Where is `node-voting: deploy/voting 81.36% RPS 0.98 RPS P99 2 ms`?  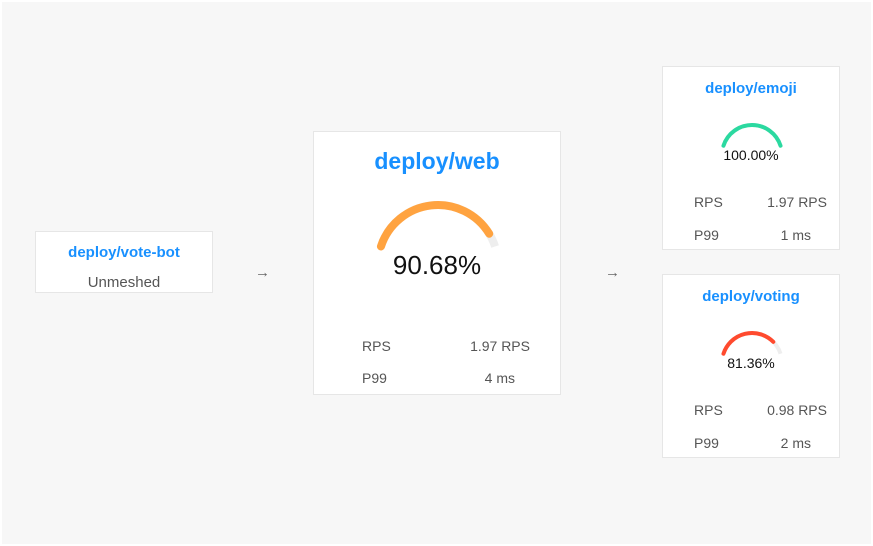
node-voting: deploy/voting 81.36% RPS 0.98 RPS P99 2 ms is located at coordinates (751, 366).